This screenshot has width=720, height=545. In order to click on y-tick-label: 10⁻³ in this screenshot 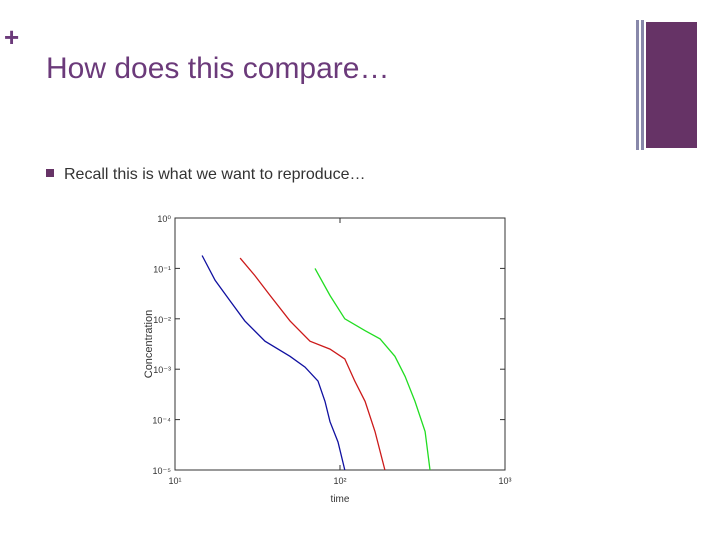, I will do `click(162, 370)`.